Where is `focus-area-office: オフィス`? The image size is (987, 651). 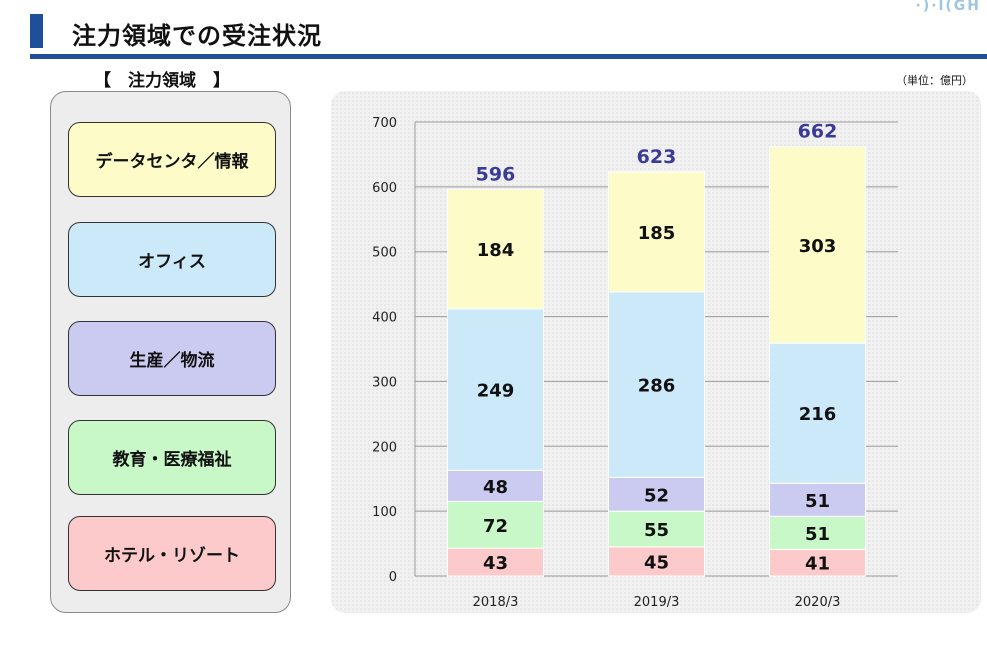 focus-area-office: オフィス is located at coordinates (172, 259).